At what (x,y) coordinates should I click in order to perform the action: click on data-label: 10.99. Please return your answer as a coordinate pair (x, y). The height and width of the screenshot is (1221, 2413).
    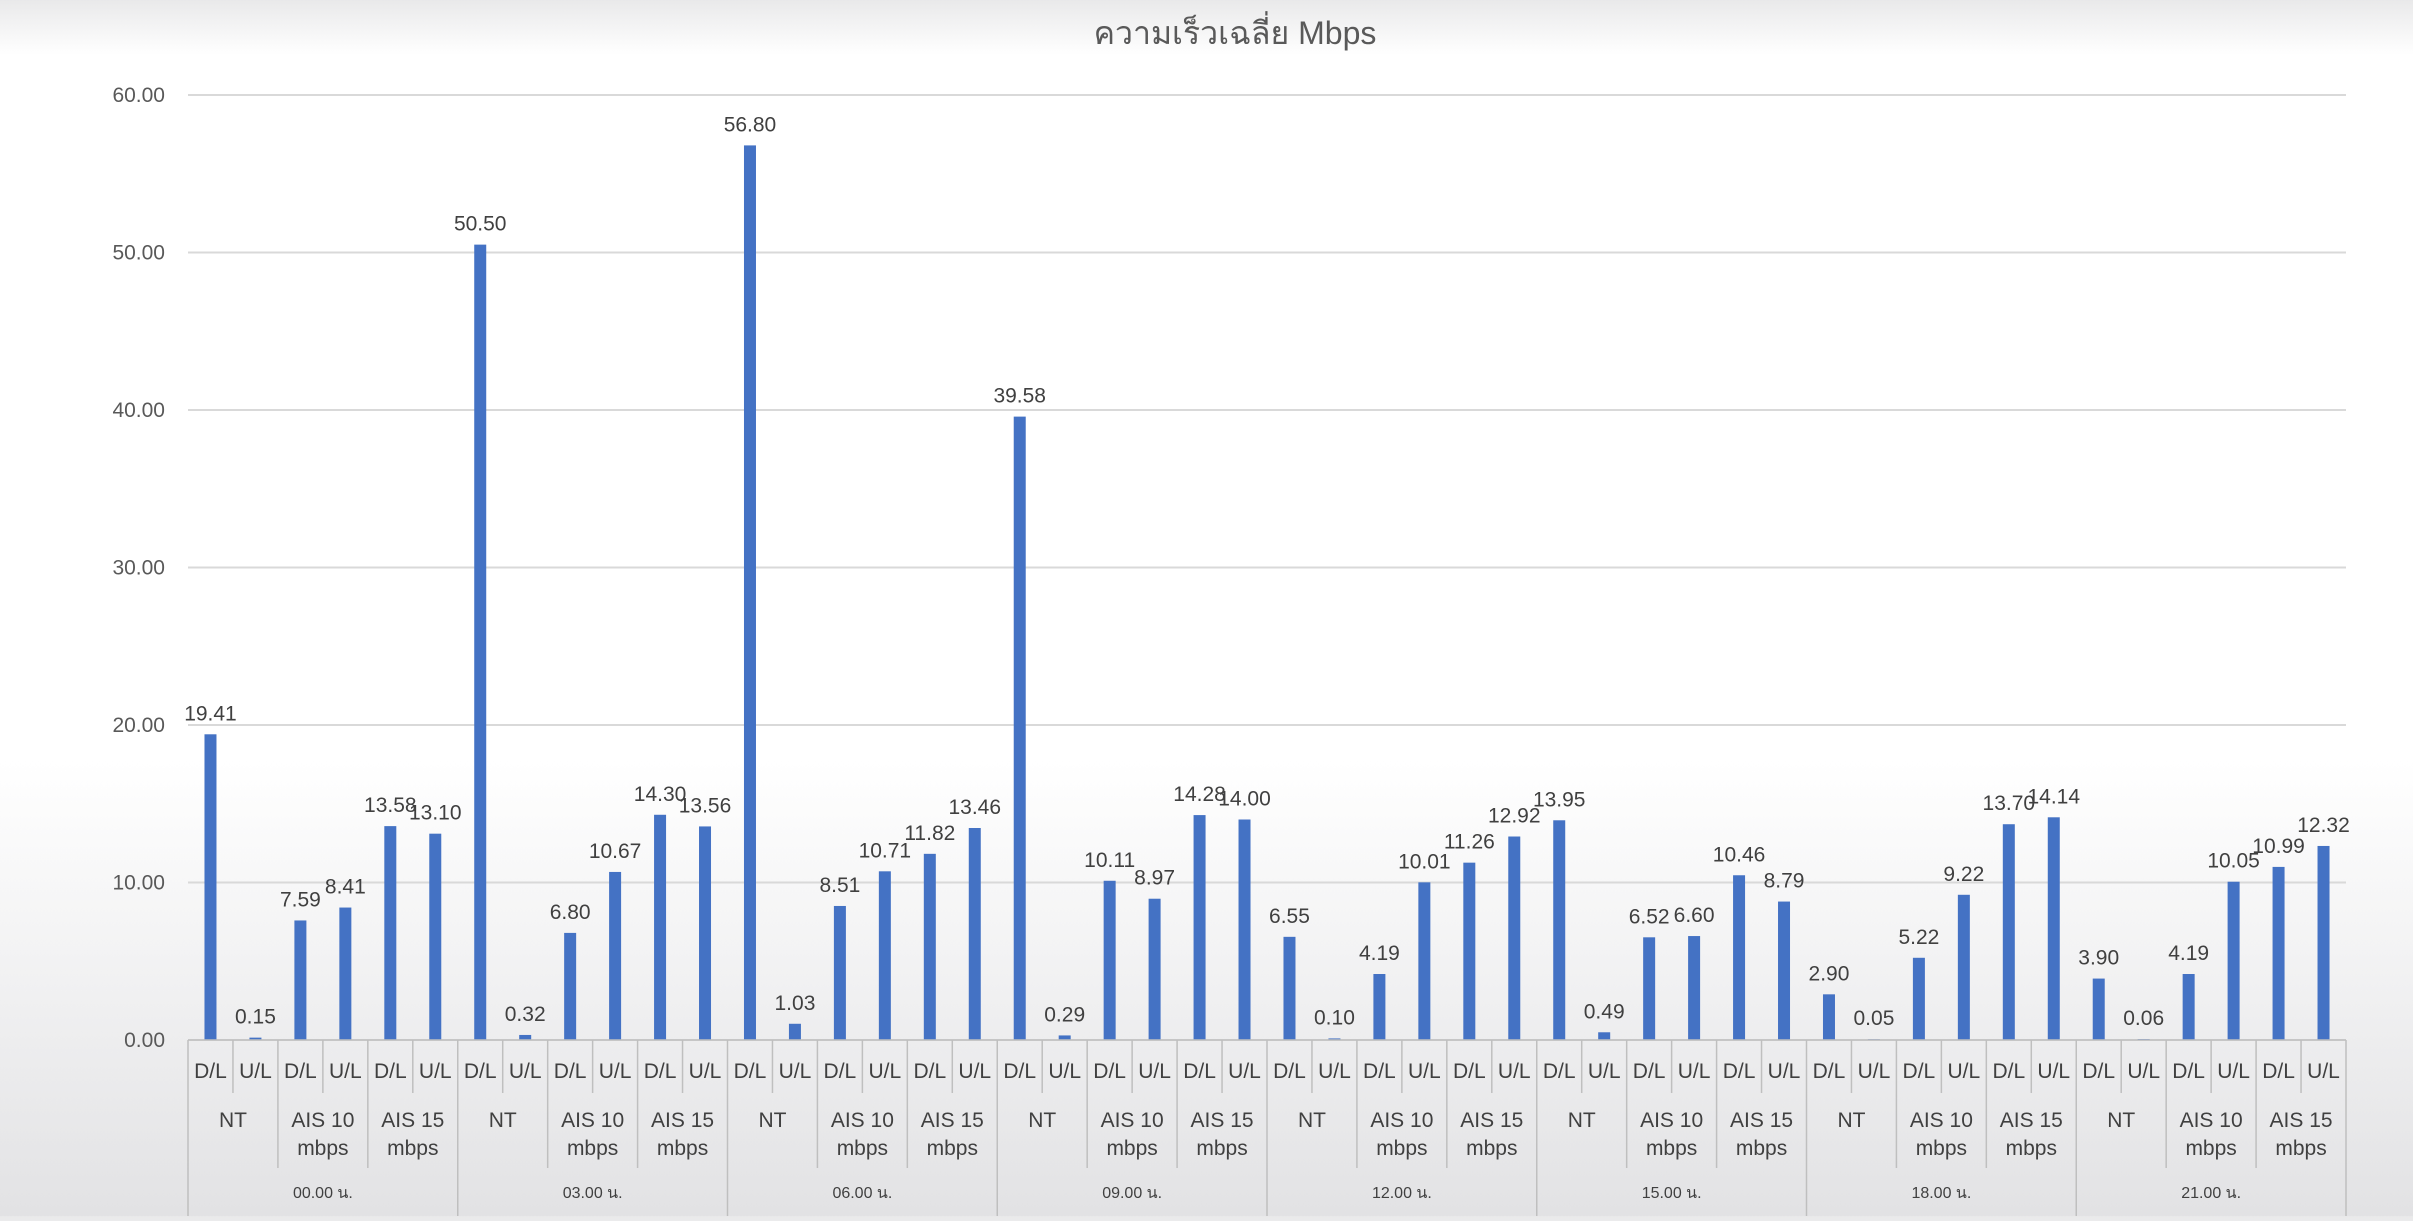
    Looking at the image, I should click on (2278, 846).